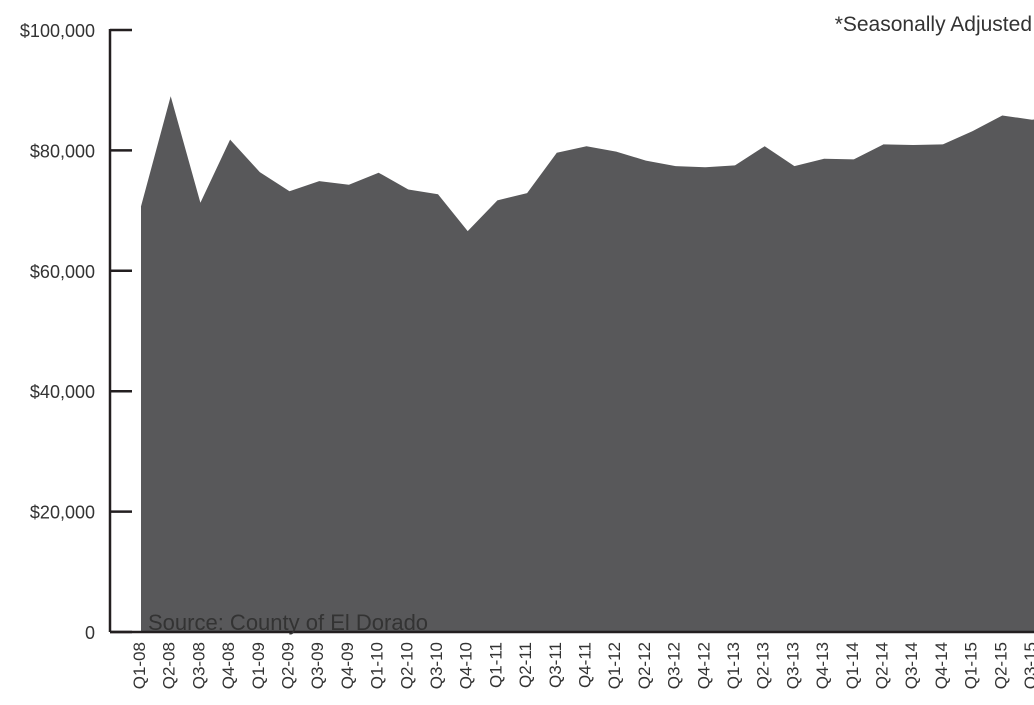  What do you see at coordinates (62, 151) in the screenshot?
I see `y-tick-label: $80,000` at bounding box center [62, 151].